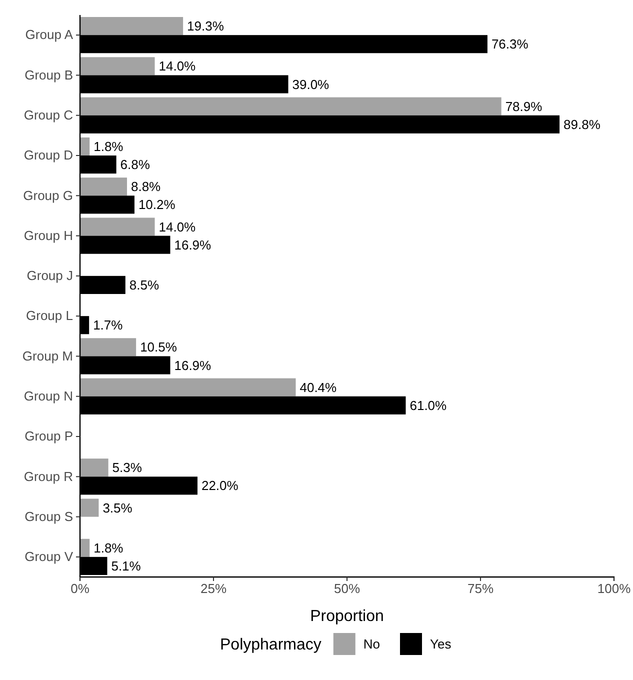 This screenshot has width=633, height=680. What do you see at coordinates (347, 616) in the screenshot?
I see `x-axis-title: Proportion` at bounding box center [347, 616].